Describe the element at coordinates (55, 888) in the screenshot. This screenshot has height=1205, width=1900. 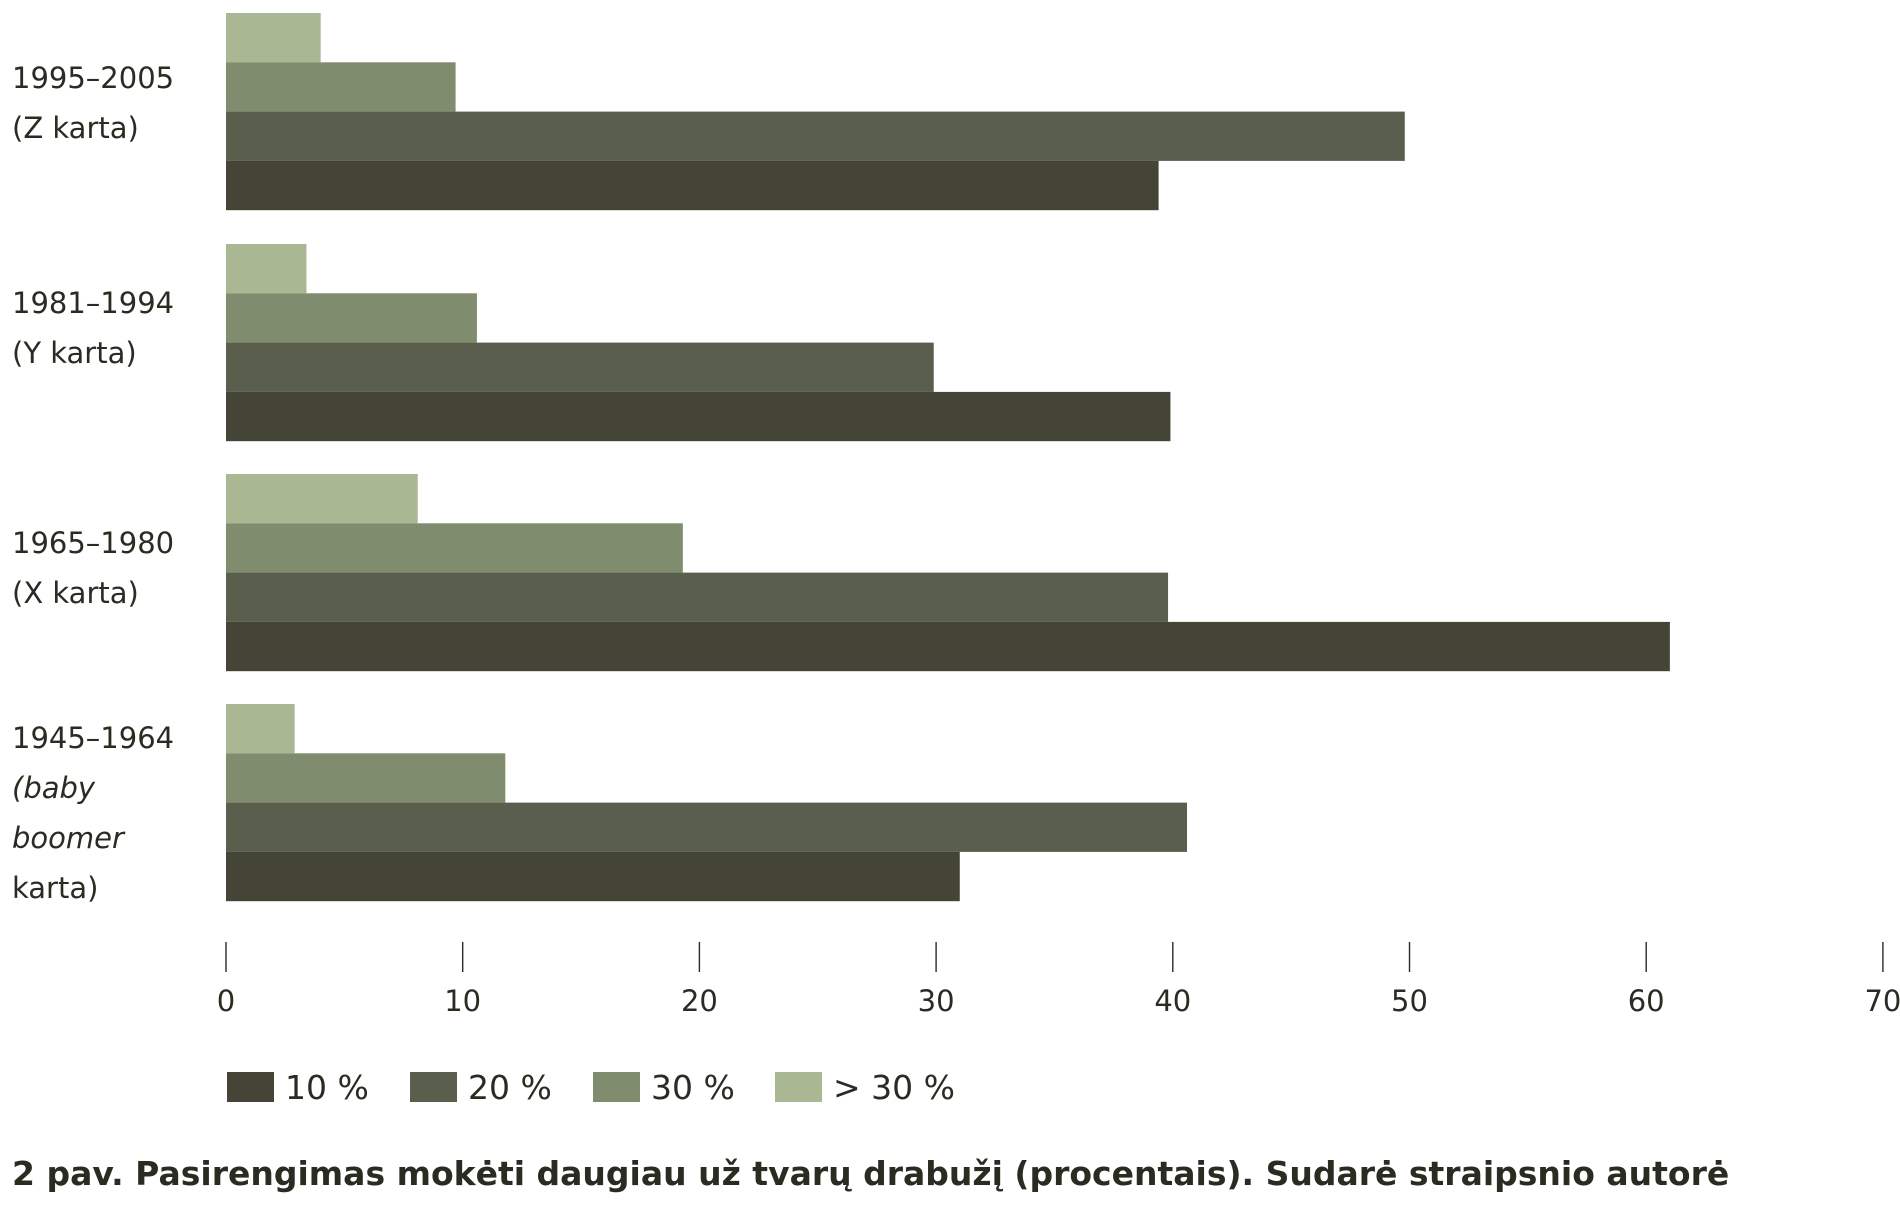
I see `category-label-4-line-4: karta)` at that location.